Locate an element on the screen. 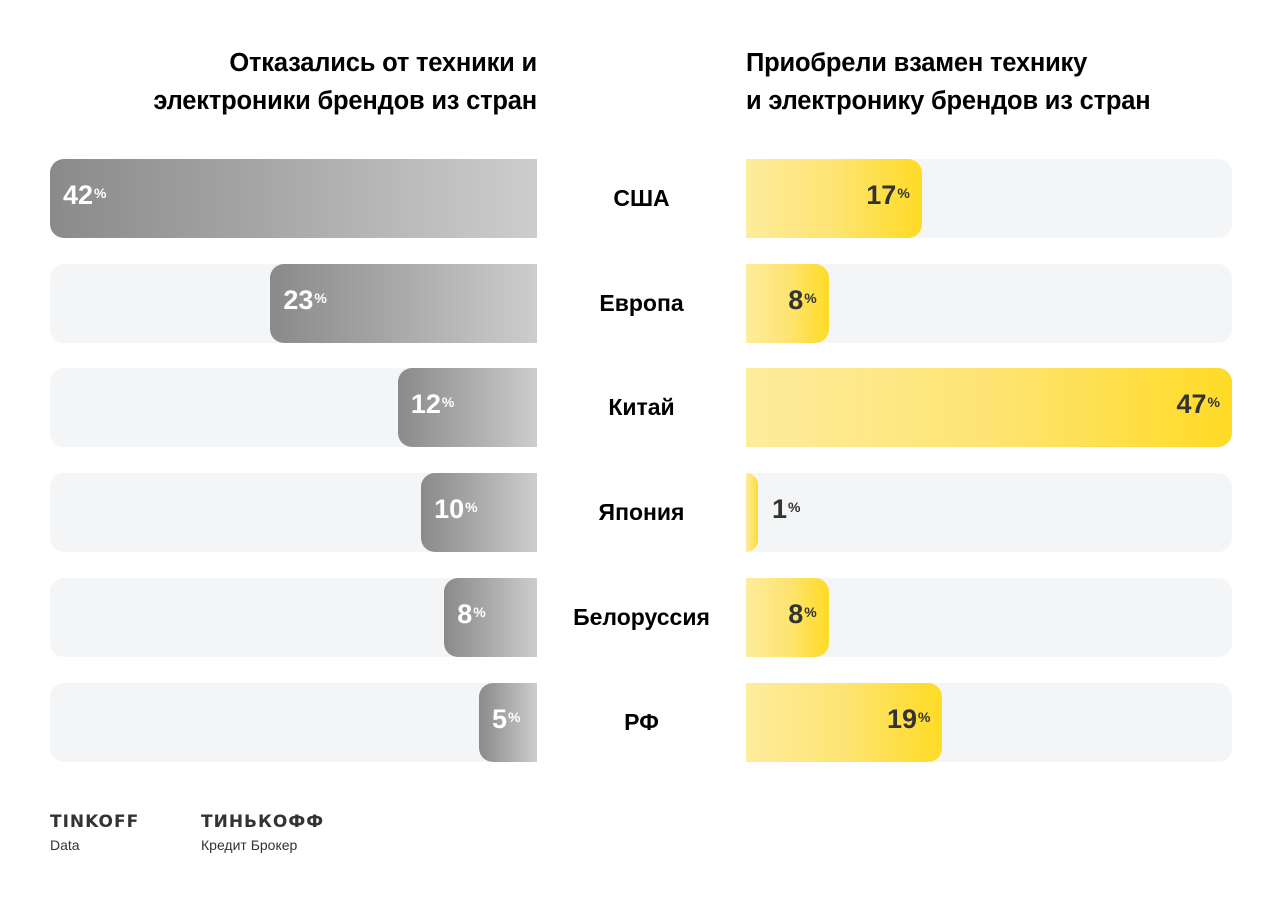  left-bar: 42% is located at coordinates (293, 198).